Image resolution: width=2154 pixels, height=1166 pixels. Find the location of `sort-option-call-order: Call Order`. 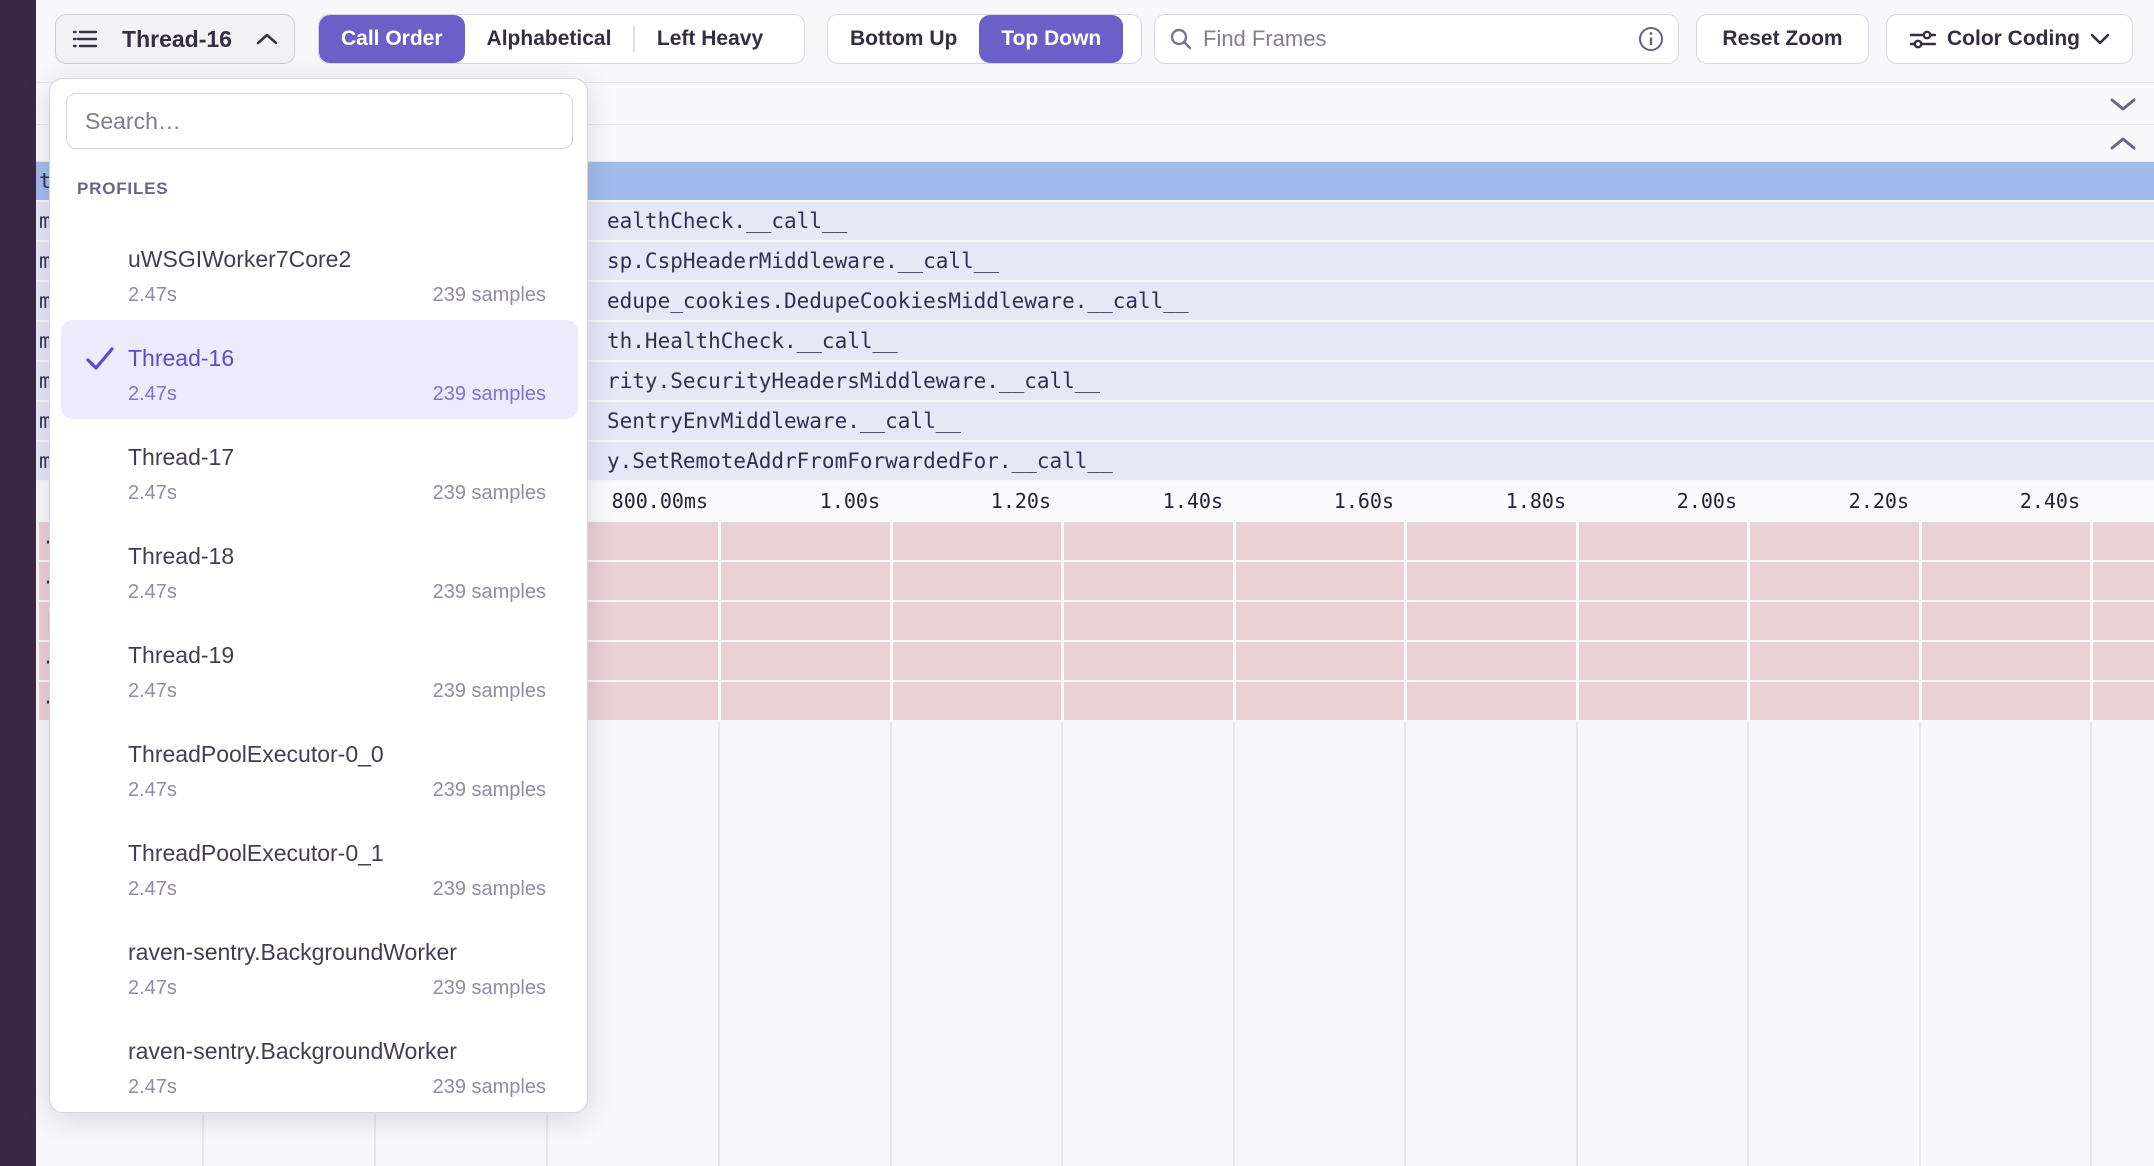

sort-option-call-order: Call Order is located at coordinates (392, 39).